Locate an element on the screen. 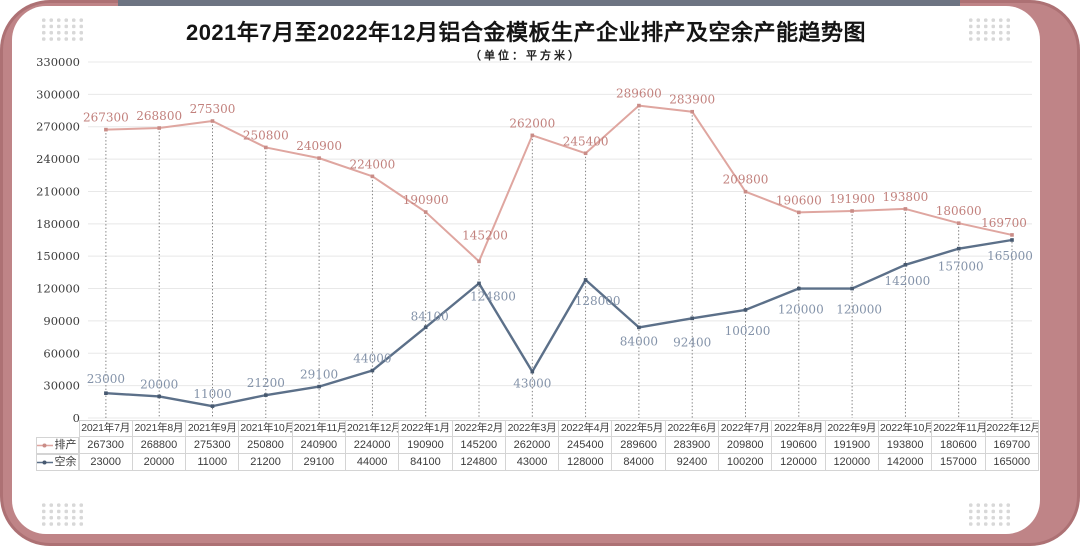 This screenshot has width=1080, height=546. paichan-data-label: 262000 is located at coordinates (532, 123).